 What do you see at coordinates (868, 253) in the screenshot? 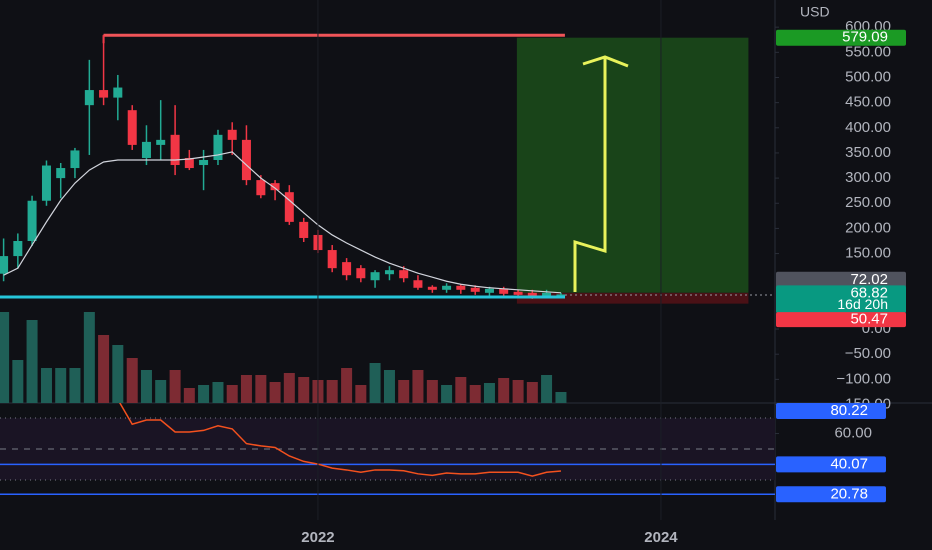
I see `y-tick-label: 150.00` at bounding box center [868, 253].